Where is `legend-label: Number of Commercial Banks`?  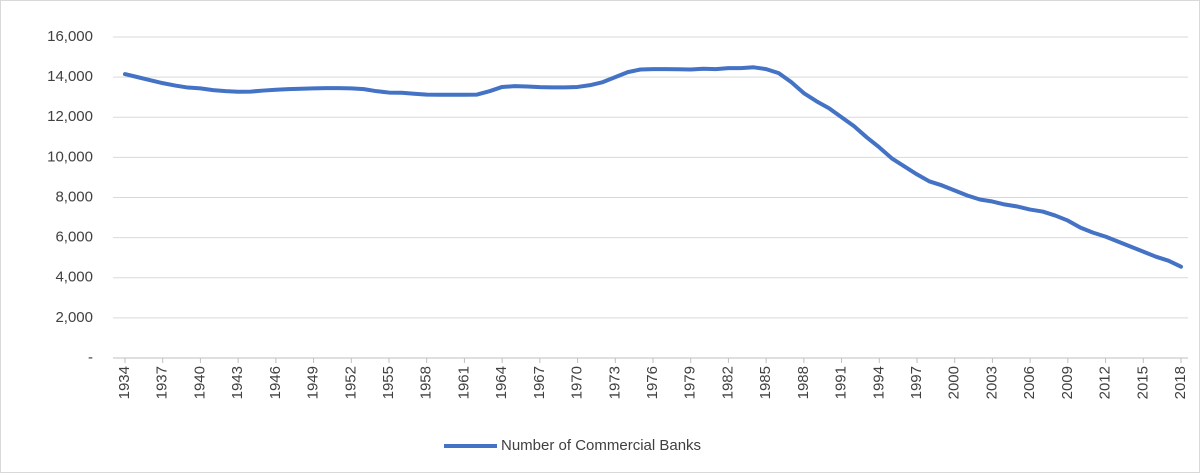 legend-label: Number of Commercial Banks is located at coordinates (601, 445).